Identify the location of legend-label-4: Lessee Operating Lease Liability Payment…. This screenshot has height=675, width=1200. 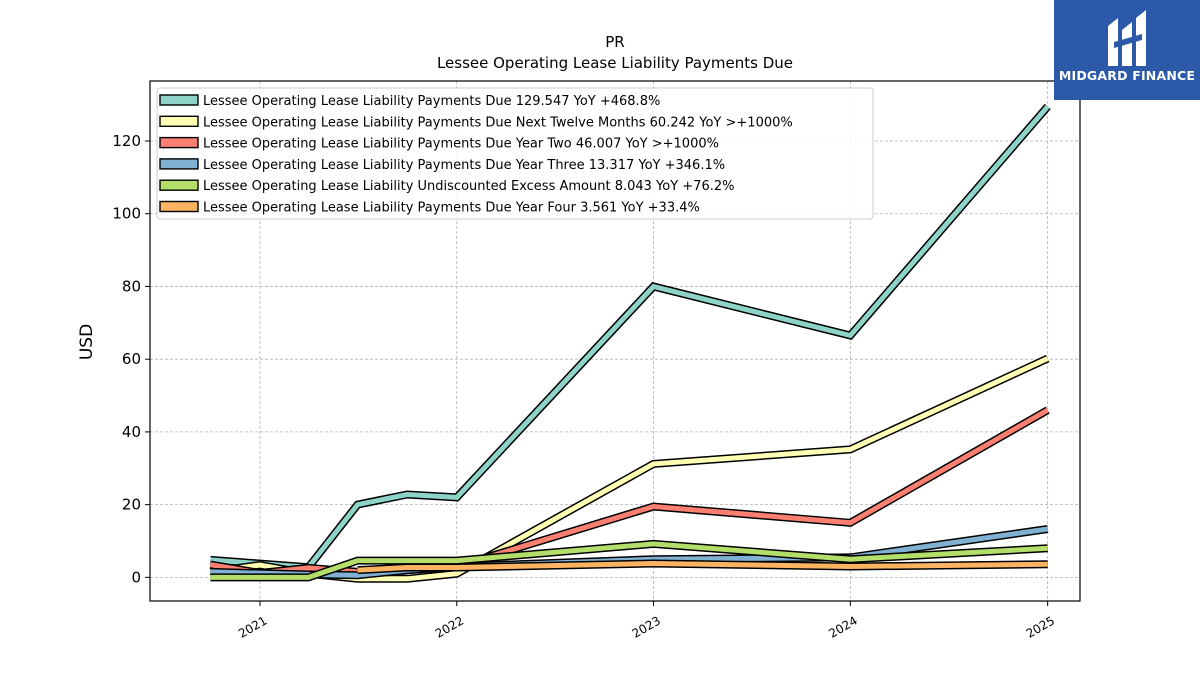
(464, 165).